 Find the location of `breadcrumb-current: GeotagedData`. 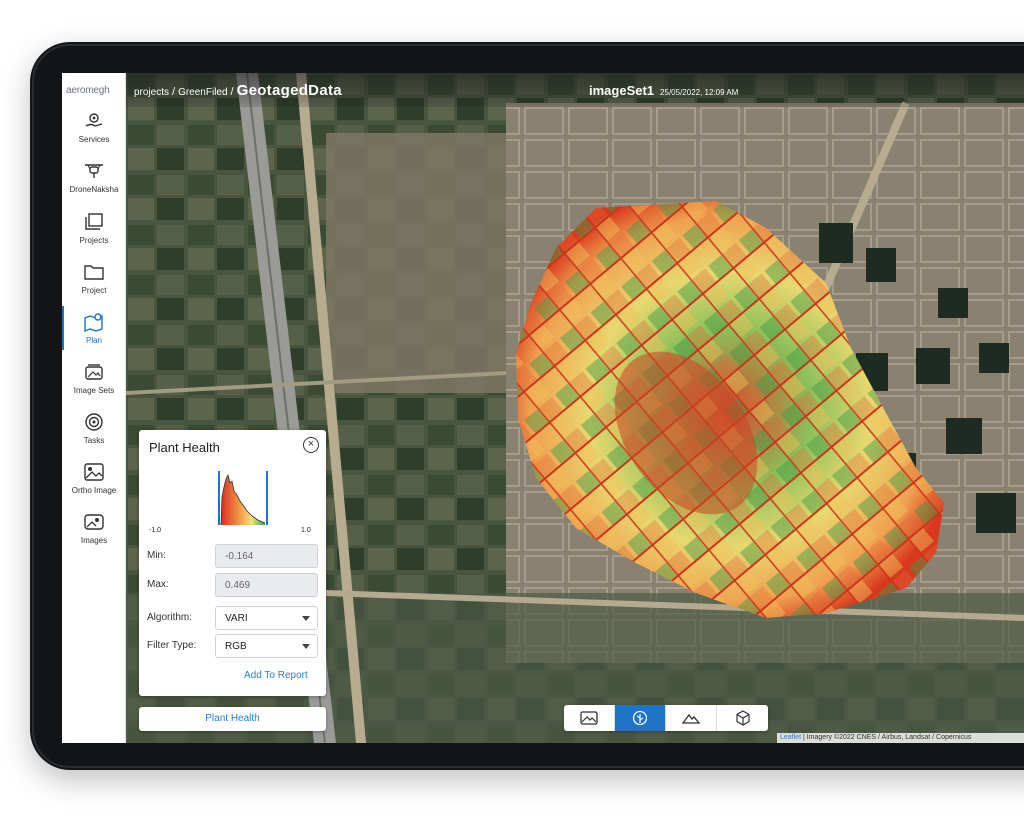

breadcrumb-current: GeotagedData is located at coordinates (289, 90).